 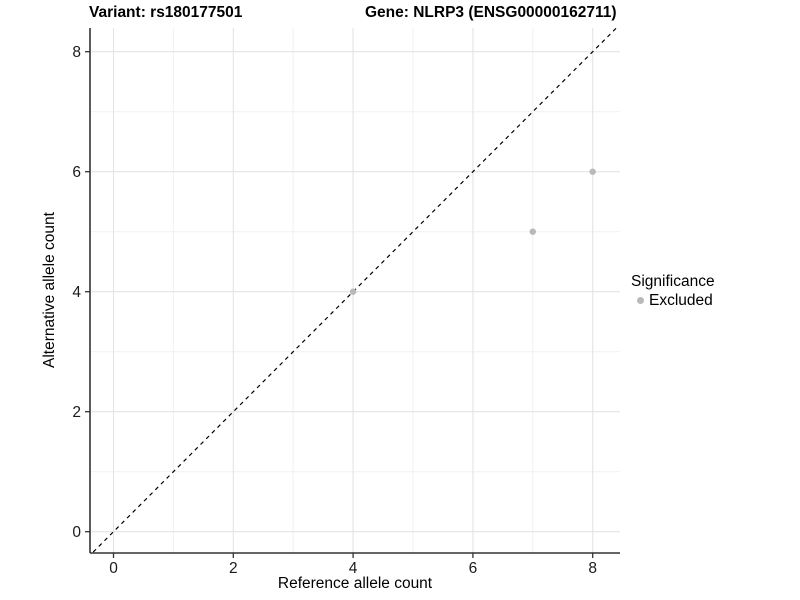 What do you see at coordinates (76, 412) in the screenshot?
I see `y-tick-label: 2` at bounding box center [76, 412].